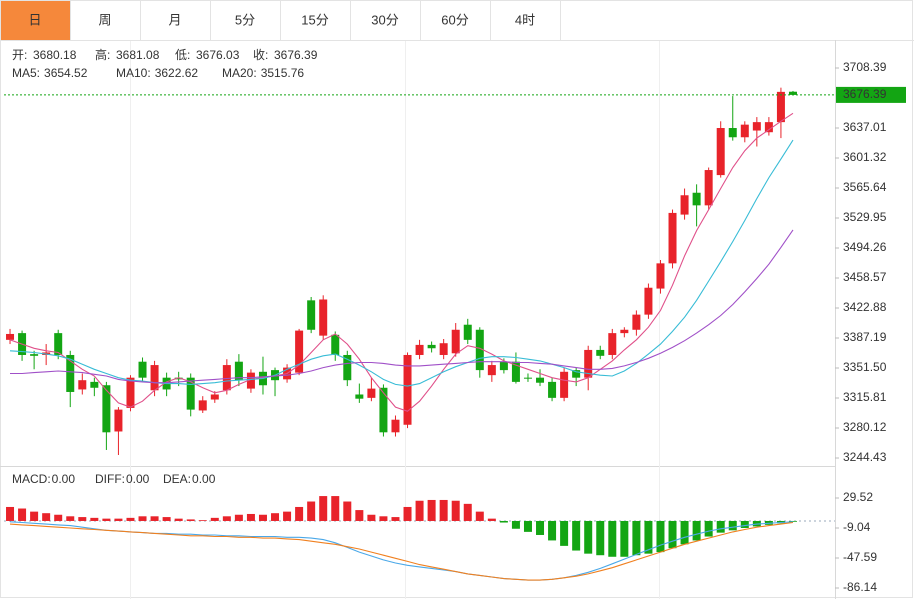 This screenshot has height=599, width=914. I want to click on y-tick-label: 3708.39, so click(865, 67).